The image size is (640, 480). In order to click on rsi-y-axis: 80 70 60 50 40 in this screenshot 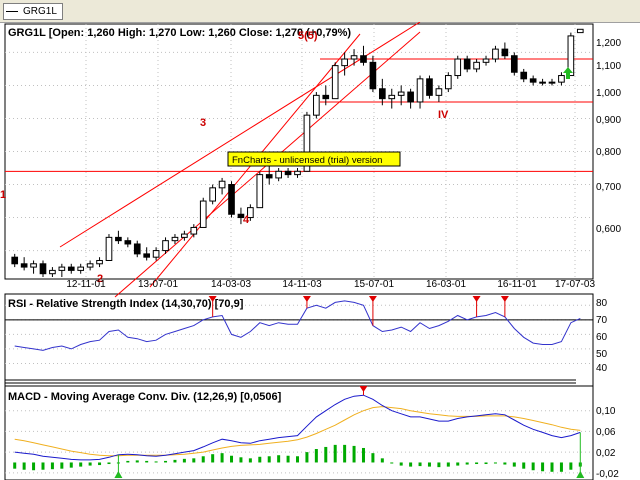, I will do `click(602, 336)`.